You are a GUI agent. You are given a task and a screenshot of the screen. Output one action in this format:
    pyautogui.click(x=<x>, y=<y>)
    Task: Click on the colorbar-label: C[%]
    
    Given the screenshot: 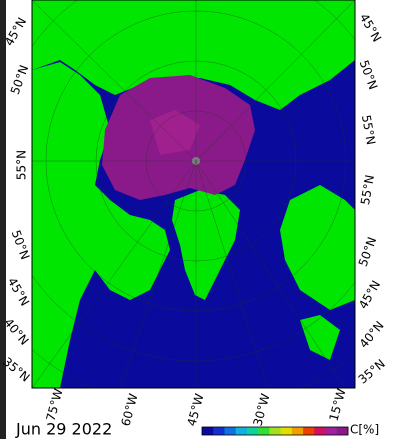 What is the action you would take?
    pyautogui.click(x=364, y=430)
    